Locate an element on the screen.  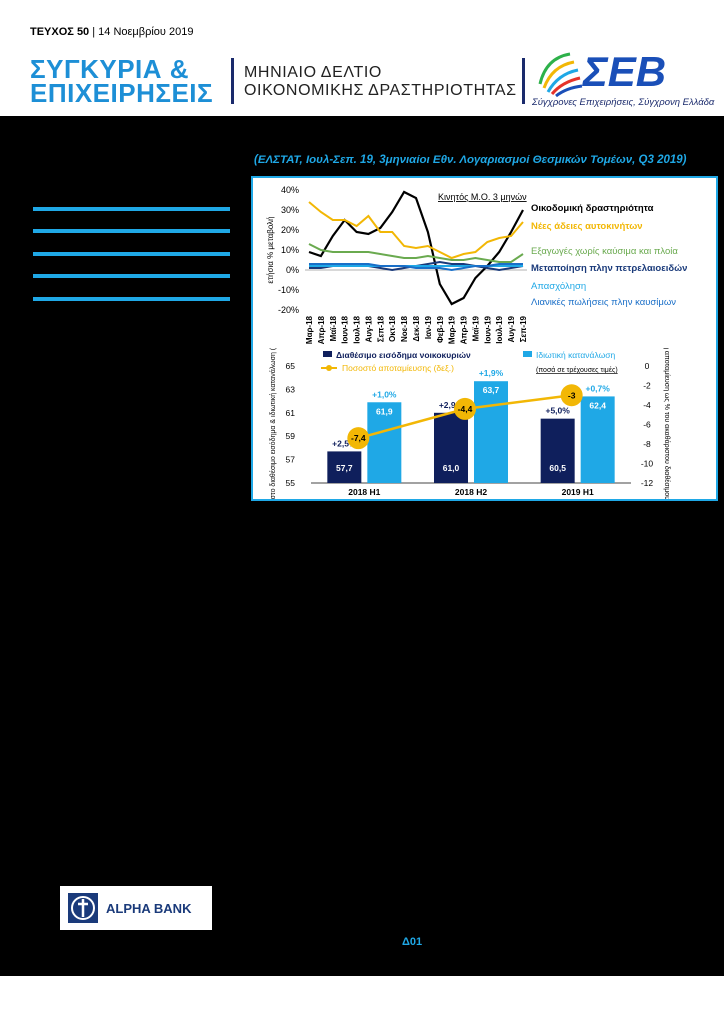
saving-rate-label: -4,4 is located at coordinates (465, 409).